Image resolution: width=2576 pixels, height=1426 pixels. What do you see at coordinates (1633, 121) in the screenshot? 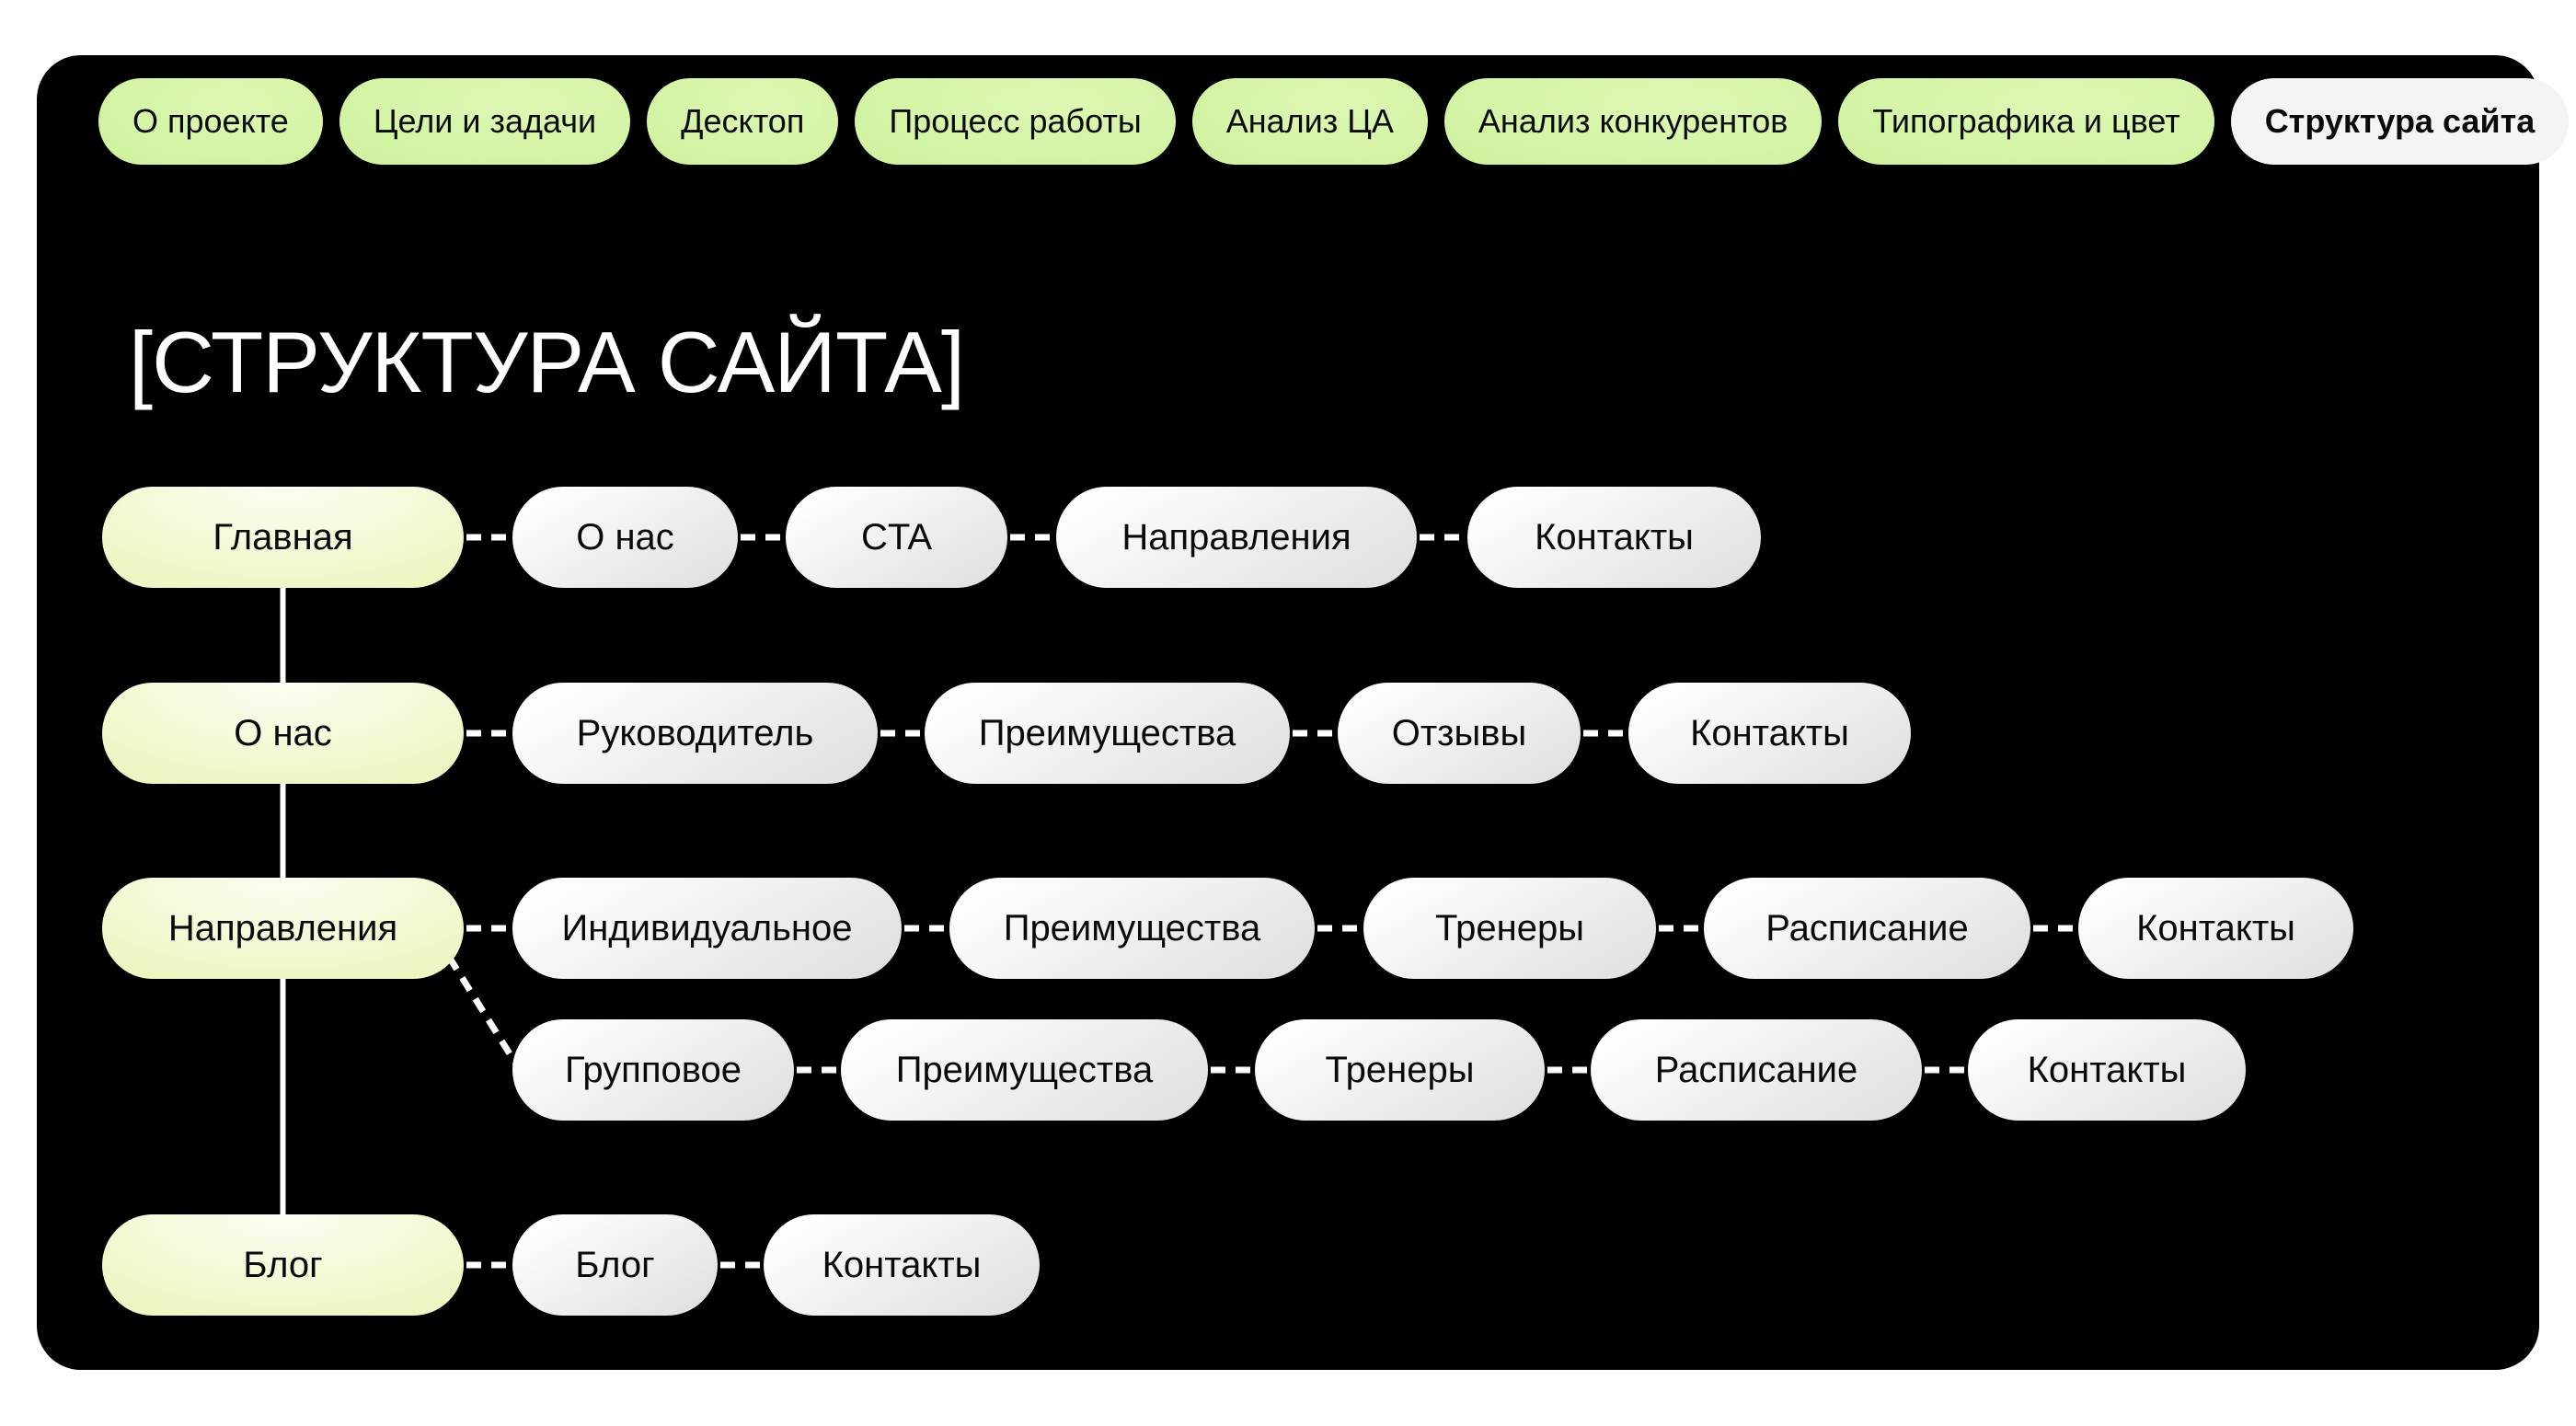
I see `nav-tab-competitor-analysis: Анализ конкурентов` at bounding box center [1633, 121].